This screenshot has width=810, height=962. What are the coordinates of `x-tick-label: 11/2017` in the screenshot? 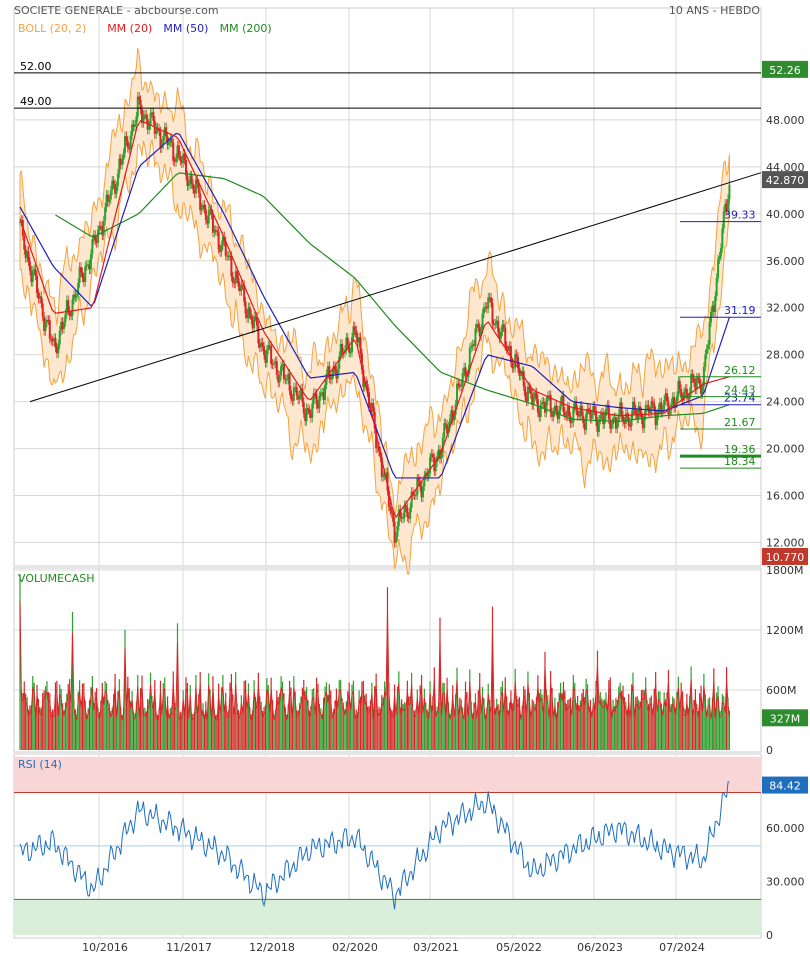 It's located at (189, 947).